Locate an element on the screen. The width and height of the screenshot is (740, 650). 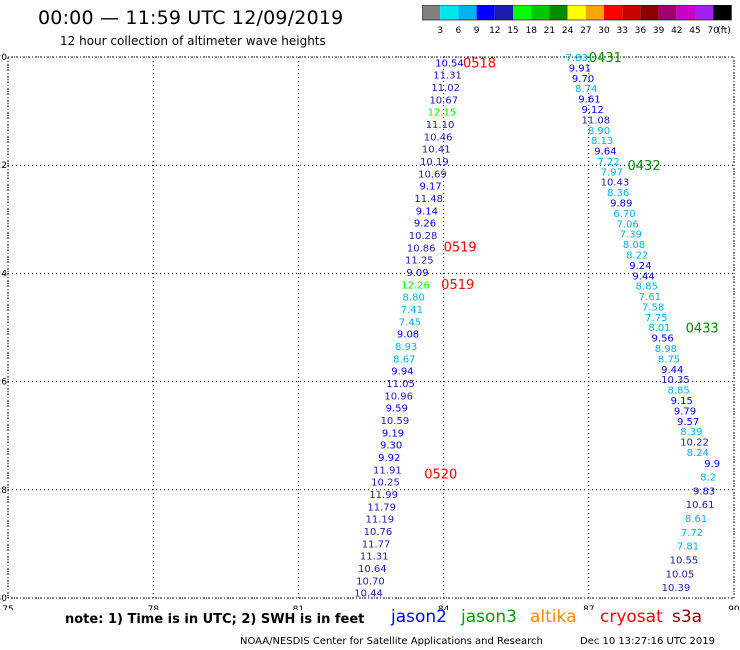
lat-tick-label: -22 is located at coordinates (3, 166).